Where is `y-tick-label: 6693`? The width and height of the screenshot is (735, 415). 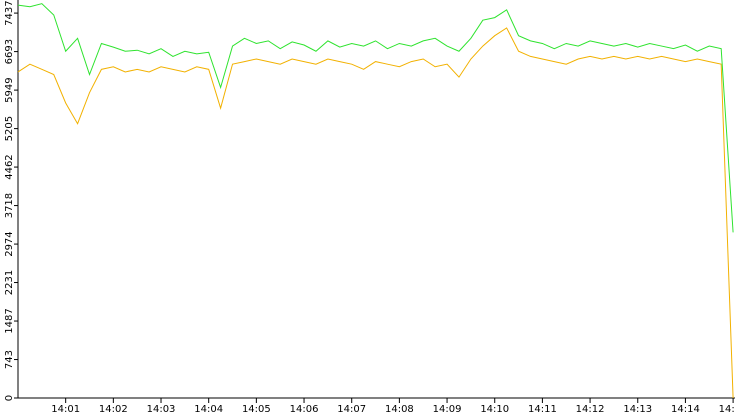 y-tick-label: 6693 is located at coordinates (9, 51).